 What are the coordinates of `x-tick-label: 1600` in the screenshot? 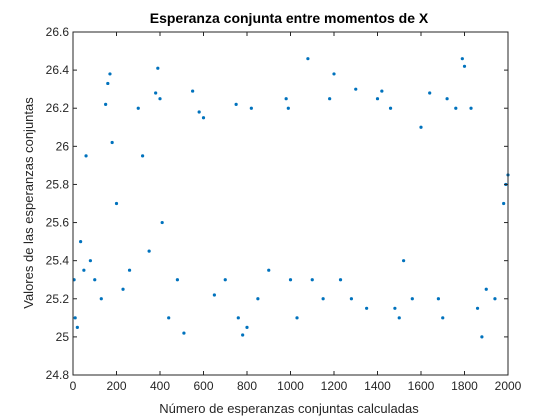 It's located at (421, 386).